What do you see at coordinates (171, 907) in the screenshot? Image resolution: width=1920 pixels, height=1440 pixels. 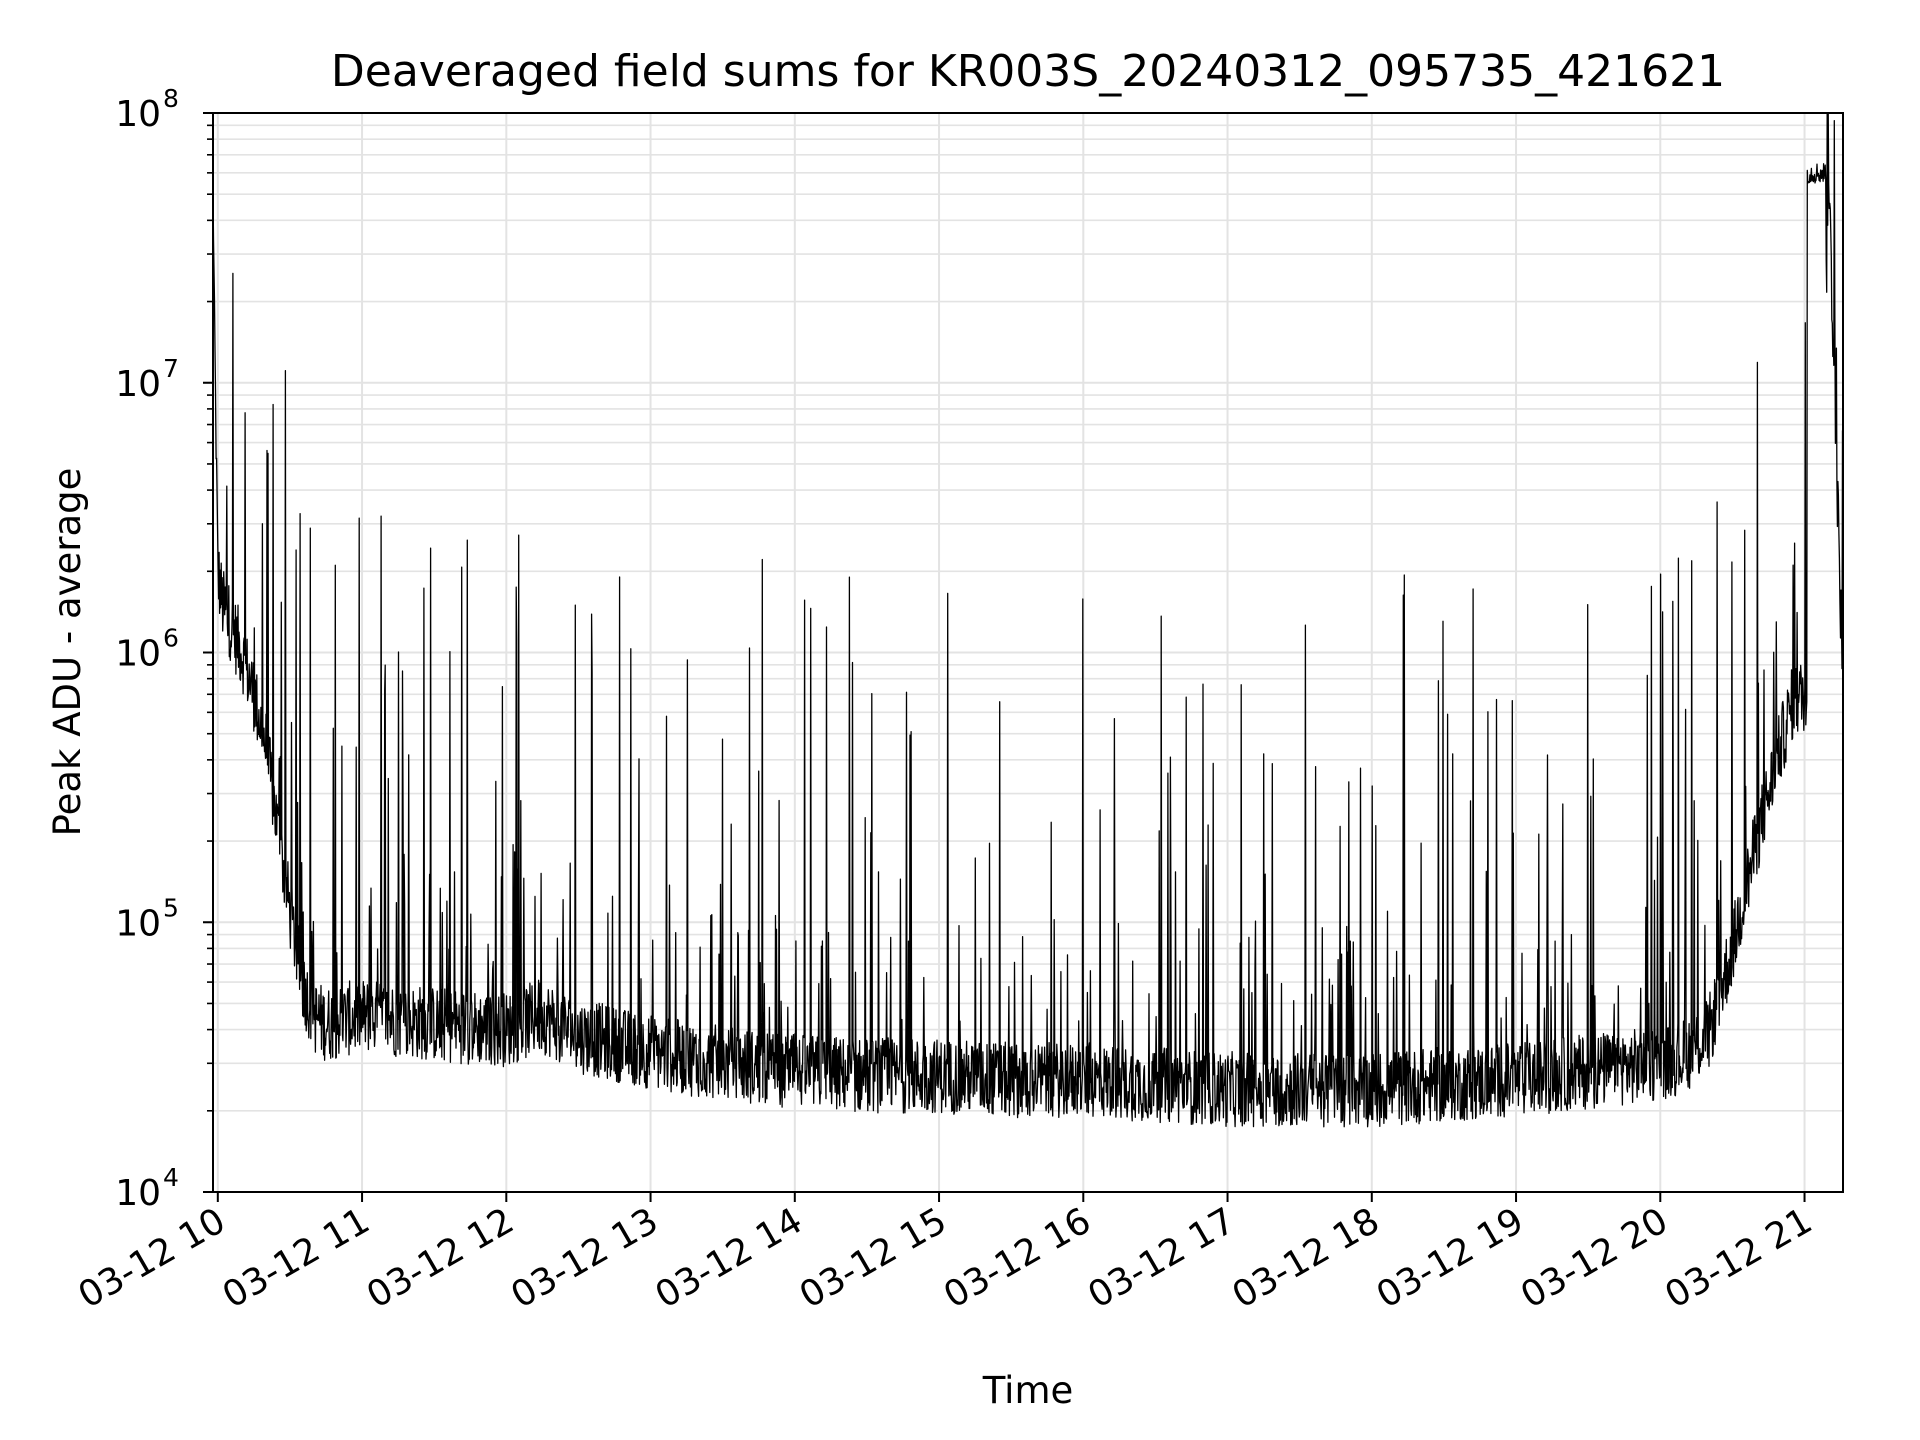 I see `y-tick-exponent: 5` at bounding box center [171, 907].